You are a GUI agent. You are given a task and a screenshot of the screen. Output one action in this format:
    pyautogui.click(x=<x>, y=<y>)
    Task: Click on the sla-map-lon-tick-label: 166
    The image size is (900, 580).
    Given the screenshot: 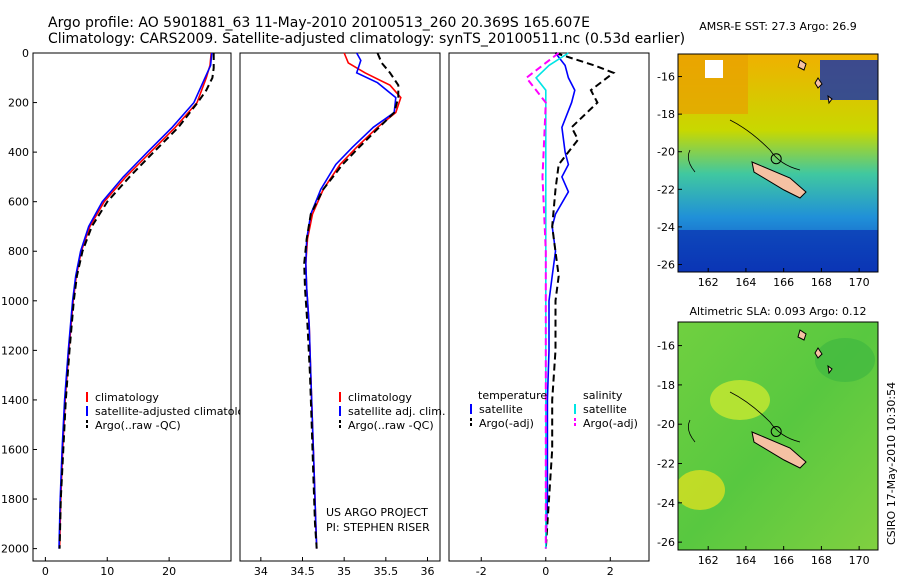 What is the action you would take?
    pyautogui.click(x=783, y=560)
    